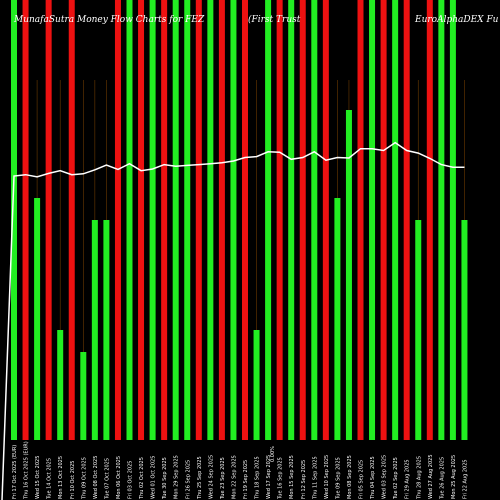 Image resolution: width=500 pixels, height=500 pixels. I want to click on x-tick-label: Tue 16 Sep 2025, so click(281, 478).